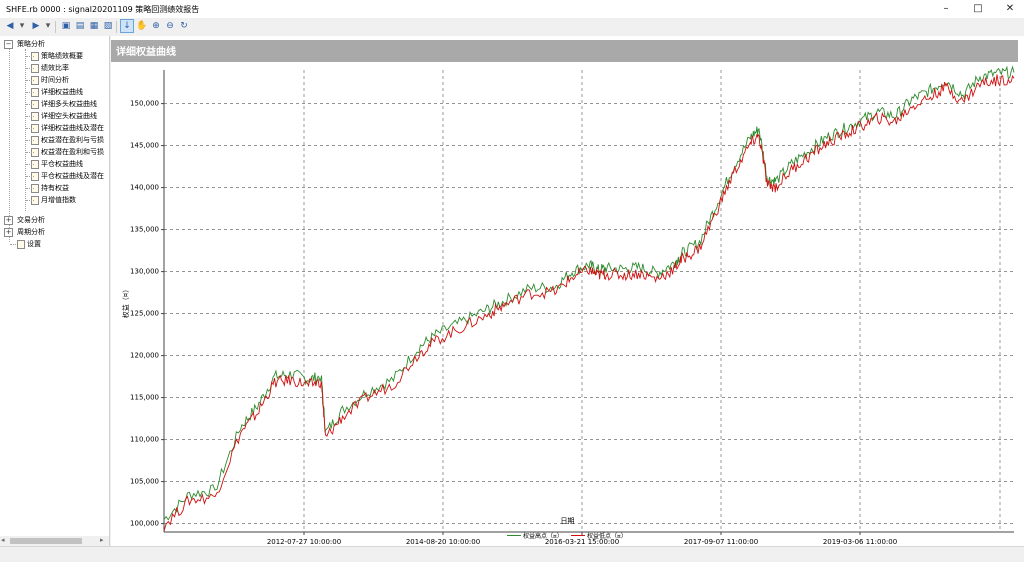 Image resolution: width=1024 pixels, height=562 pixels. What do you see at coordinates (512, 27) in the screenshot?
I see `toolbar: ◀ ▾ ▶ ▾ ▣ ▤ ▦ ▧ ↓ ✋ ⊕ ⊖ ↻` at bounding box center [512, 27].